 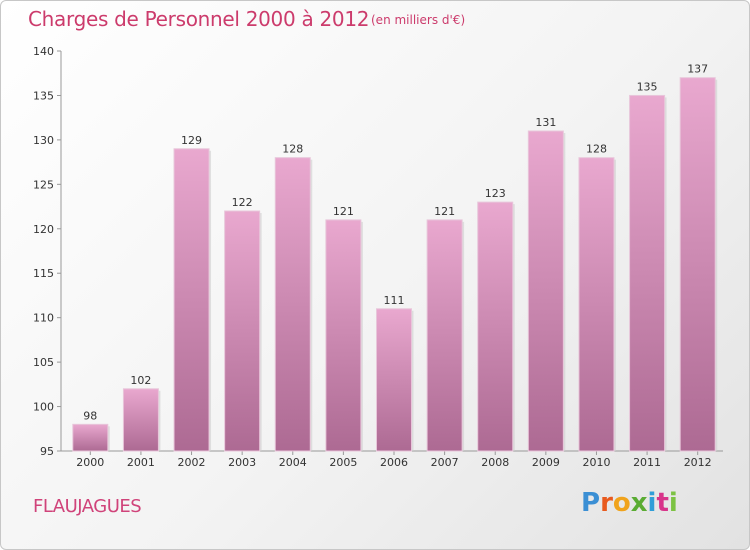 I want to click on x-tick-label: 2005, so click(x=343, y=462).